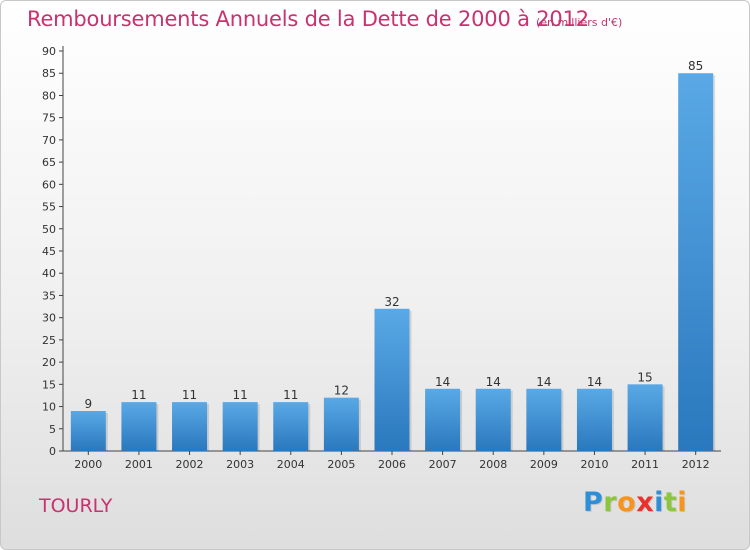 The width and height of the screenshot is (750, 550). What do you see at coordinates (644, 377) in the screenshot?
I see `bar-value-label: 15` at bounding box center [644, 377].